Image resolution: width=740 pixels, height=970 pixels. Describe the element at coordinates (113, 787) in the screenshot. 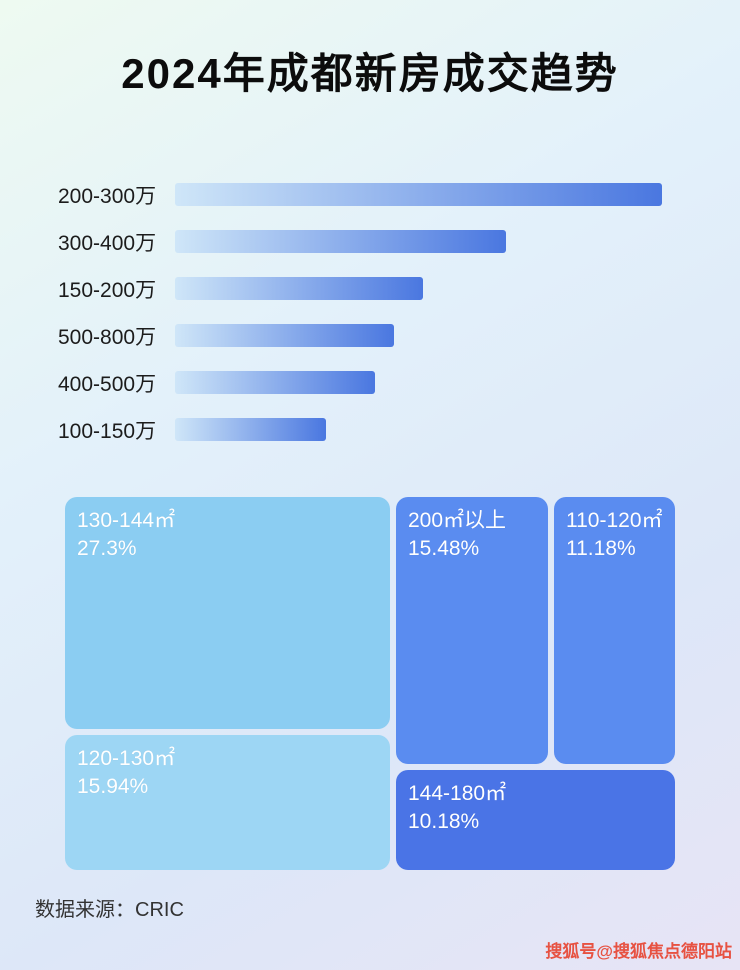

I see `tile-value: 15.94%` at that location.